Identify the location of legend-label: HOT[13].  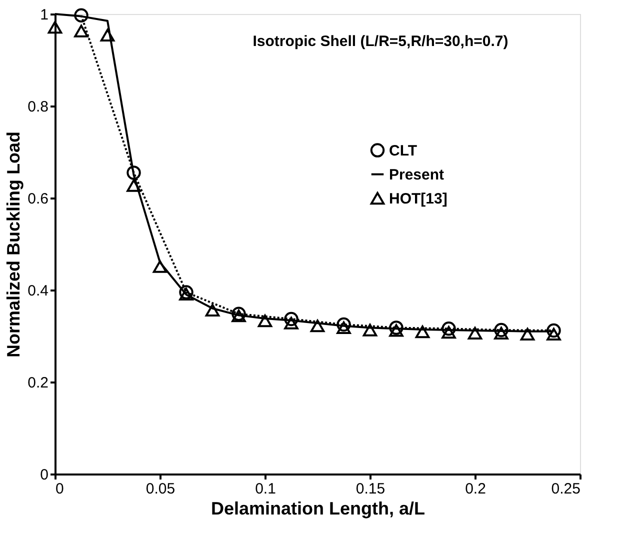
(418, 199).